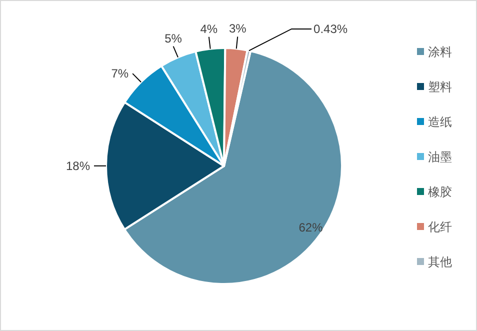 This screenshot has width=477, height=331. Describe the element at coordinates (440, 192) in the screenshot. I see `legend-label: 橡胶` at that location.